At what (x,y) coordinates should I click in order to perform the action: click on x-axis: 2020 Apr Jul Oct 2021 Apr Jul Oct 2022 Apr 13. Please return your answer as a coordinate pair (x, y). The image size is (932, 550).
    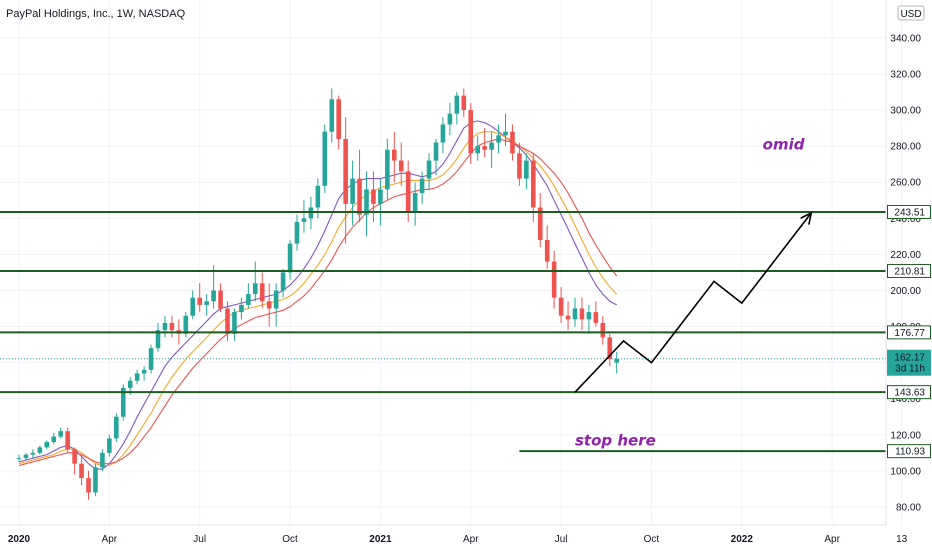
    Looking at the image, I should click on (458, 539).